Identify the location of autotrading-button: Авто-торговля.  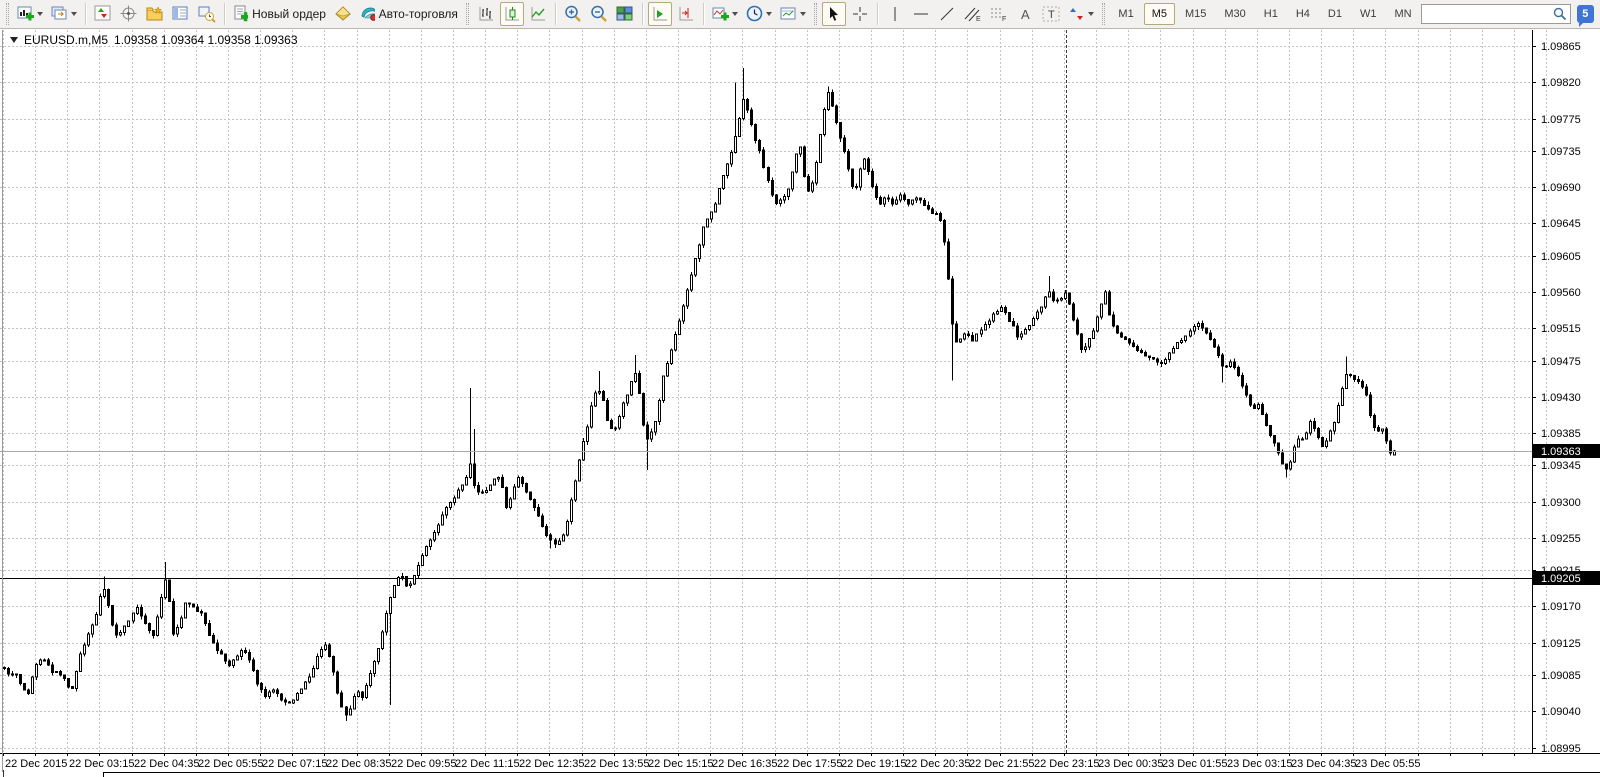
(409, 14).